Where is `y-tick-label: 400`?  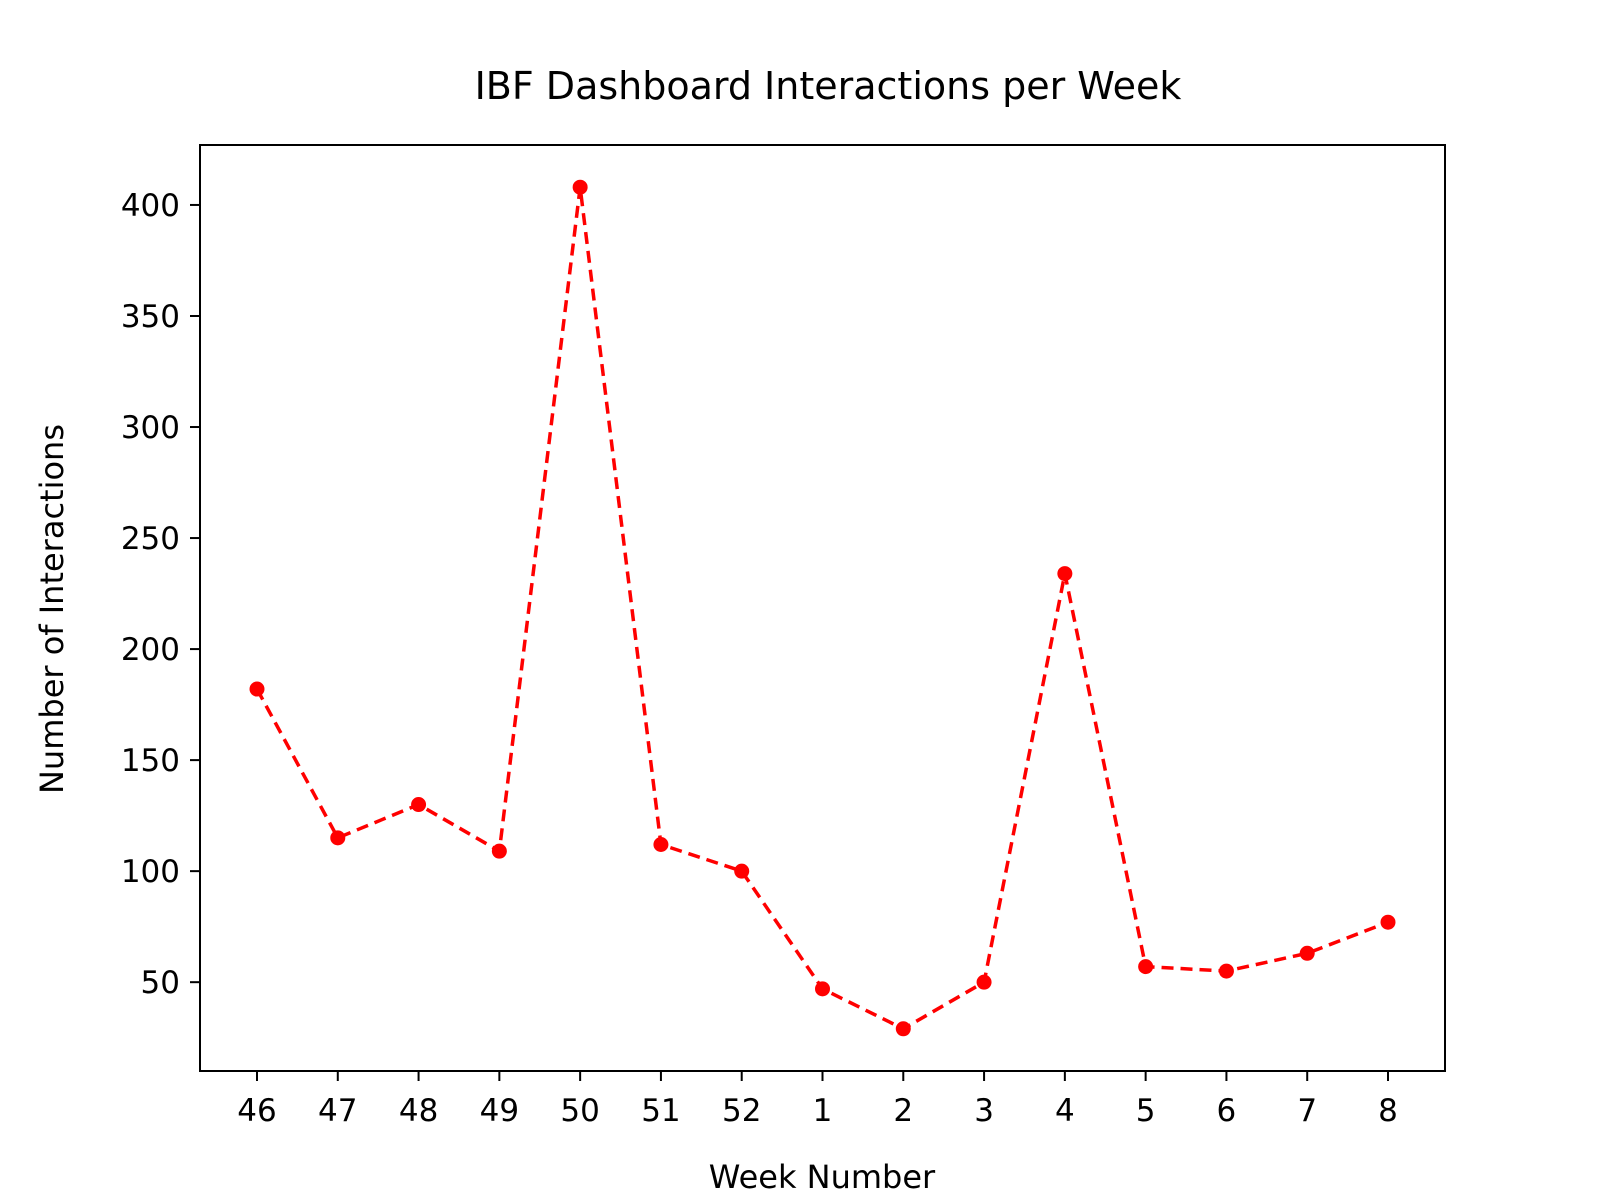 y-tick-label: 400 is located at coordinates (150, 206).